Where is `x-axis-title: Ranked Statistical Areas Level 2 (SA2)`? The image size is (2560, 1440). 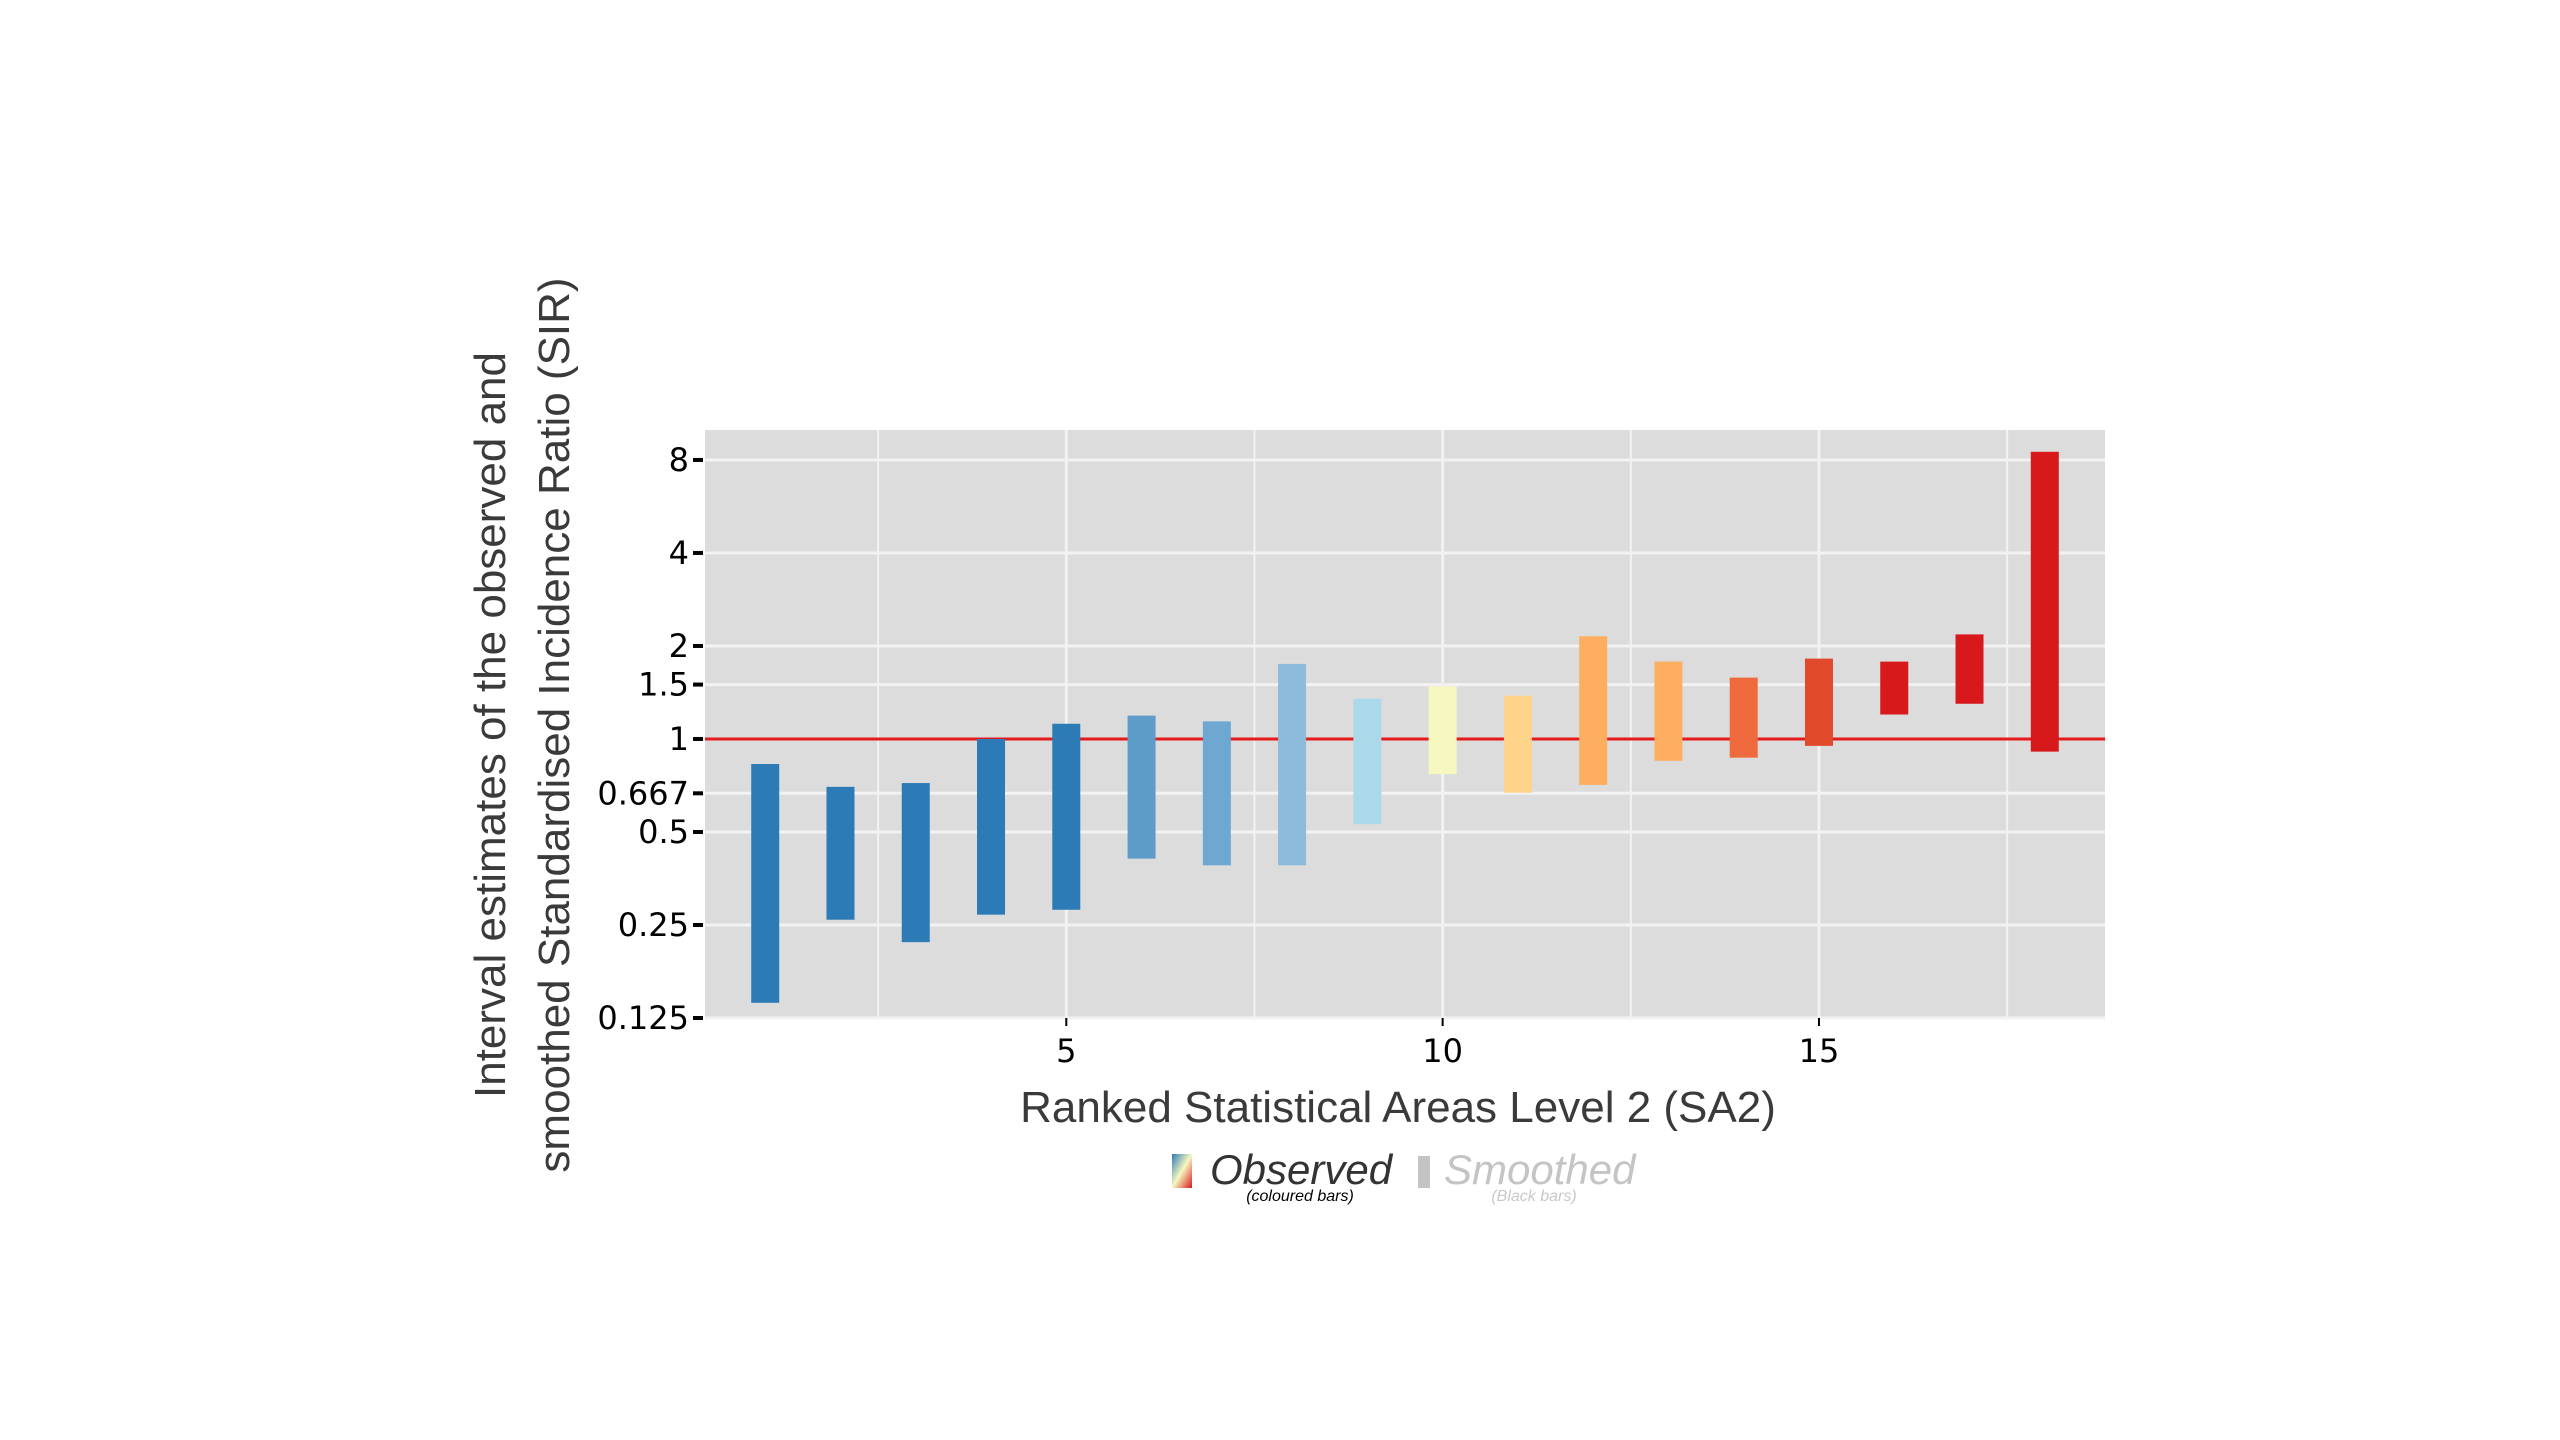 x-axis-title: Ranked Statistical Areas Level 2 (SA2) is located at coordinates (1398, 1107).